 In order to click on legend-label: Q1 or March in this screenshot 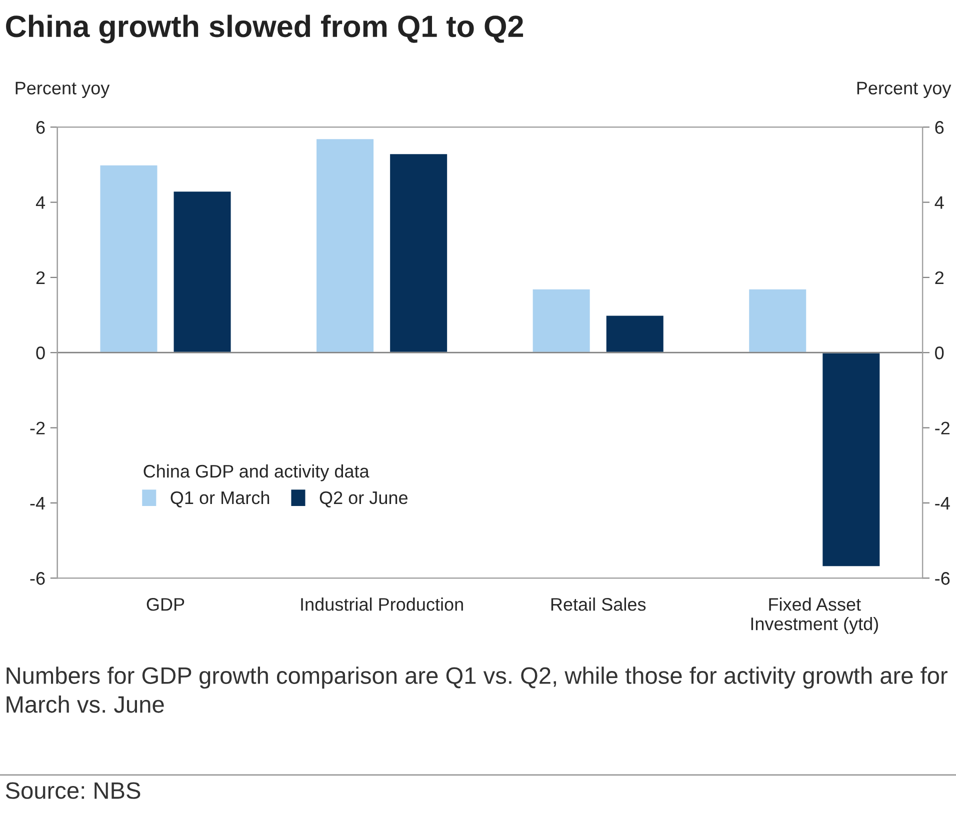, I will do `click(220, 499)`.